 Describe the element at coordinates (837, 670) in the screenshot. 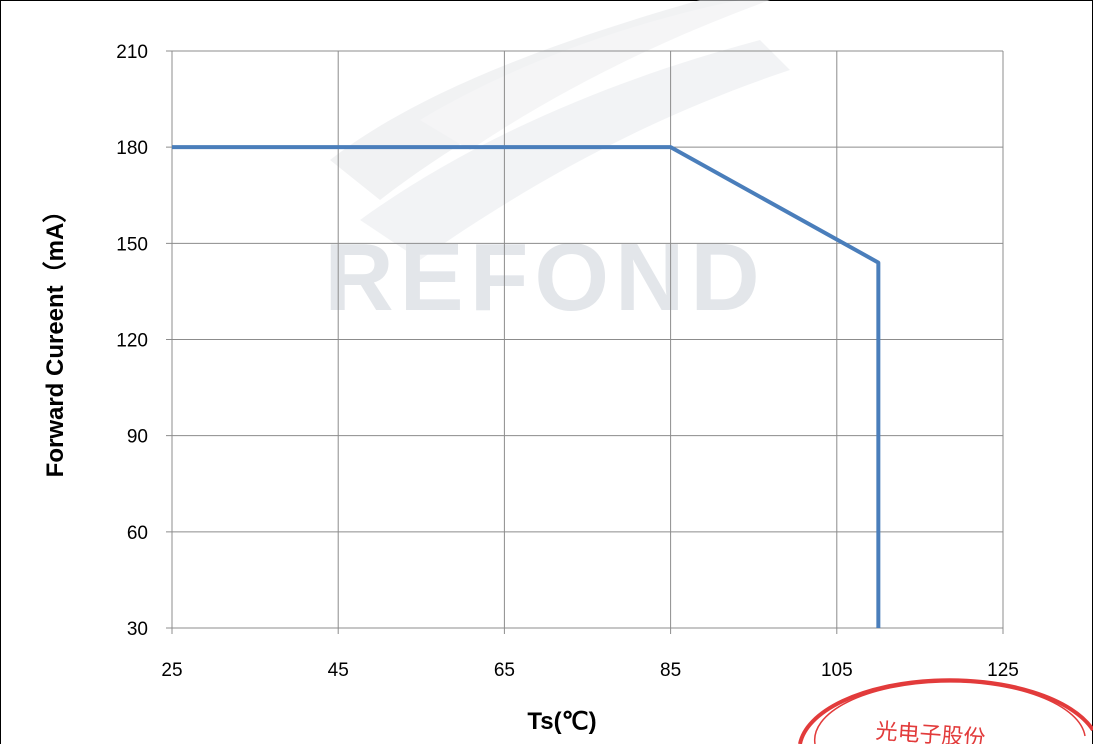

I see `x-tick-label: 105` at that location.